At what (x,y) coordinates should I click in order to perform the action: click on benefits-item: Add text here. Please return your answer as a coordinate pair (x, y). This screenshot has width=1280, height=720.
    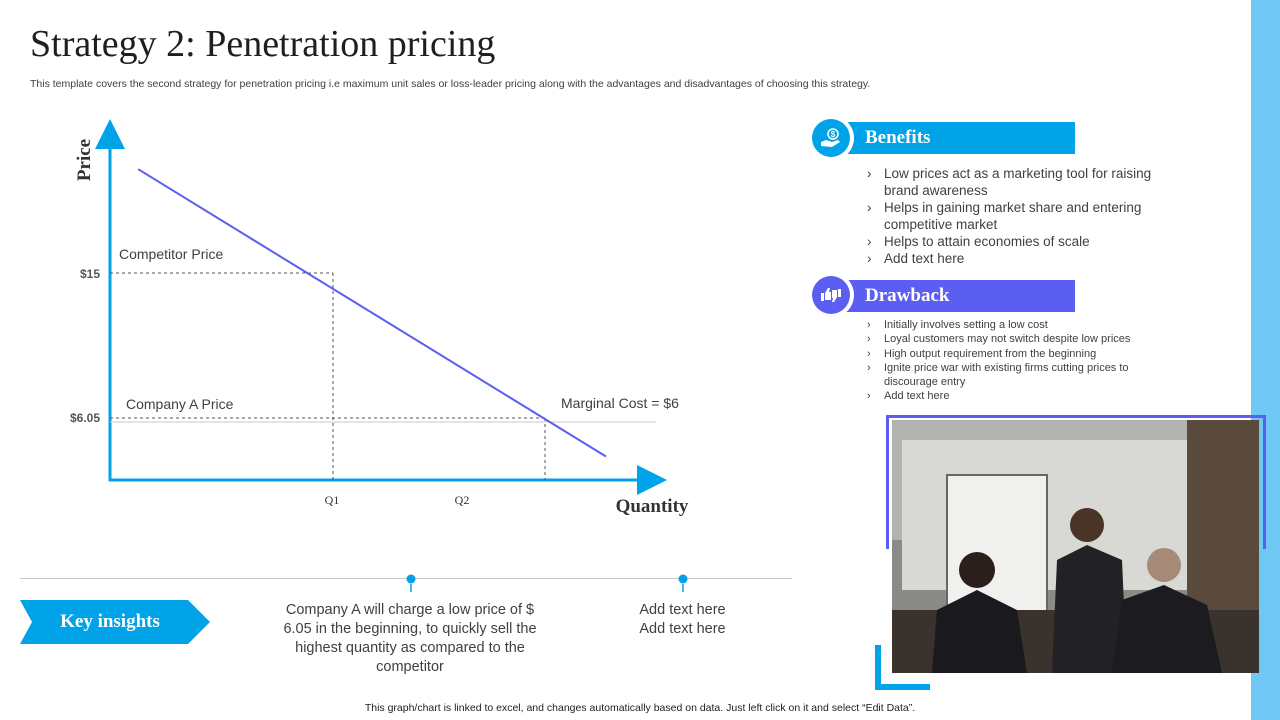
    Looking at the image, I should click on (1025, 258).